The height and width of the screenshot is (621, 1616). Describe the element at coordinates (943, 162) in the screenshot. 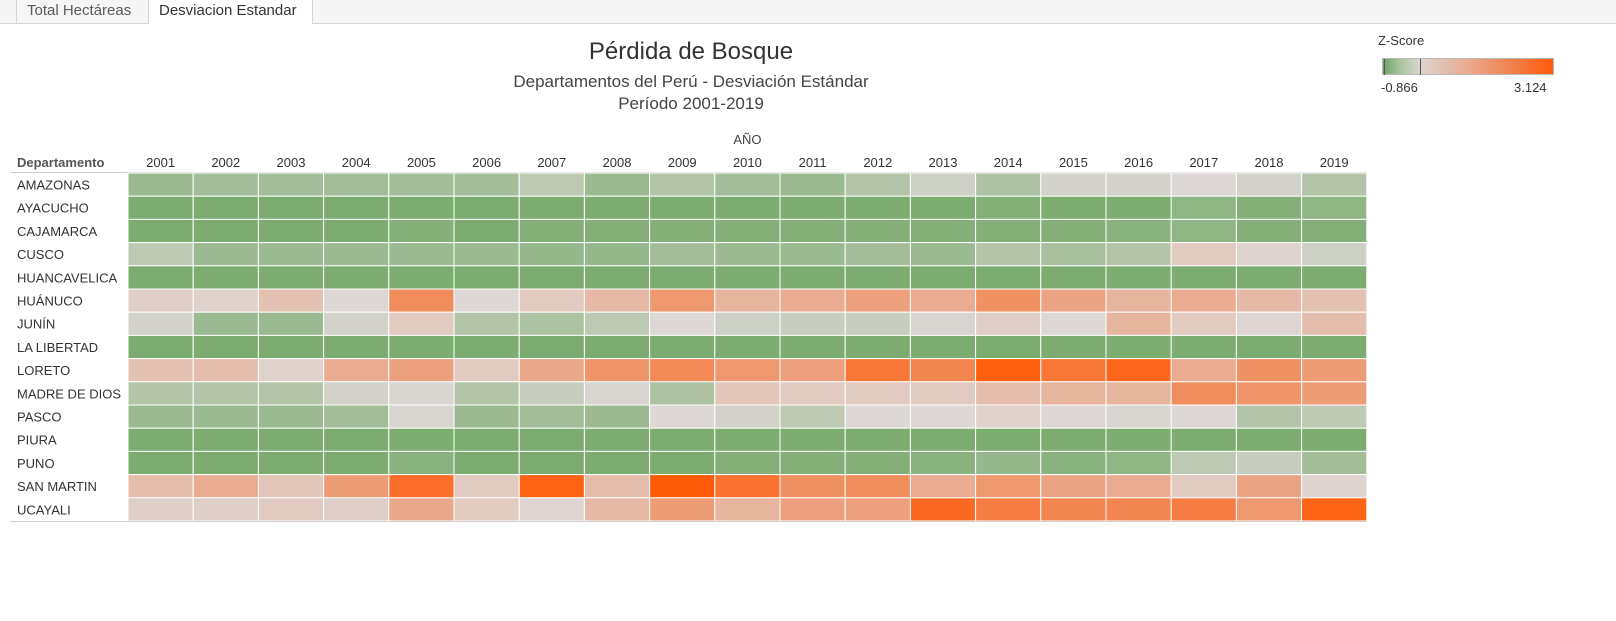

I see `column-label: 2013` at that location.